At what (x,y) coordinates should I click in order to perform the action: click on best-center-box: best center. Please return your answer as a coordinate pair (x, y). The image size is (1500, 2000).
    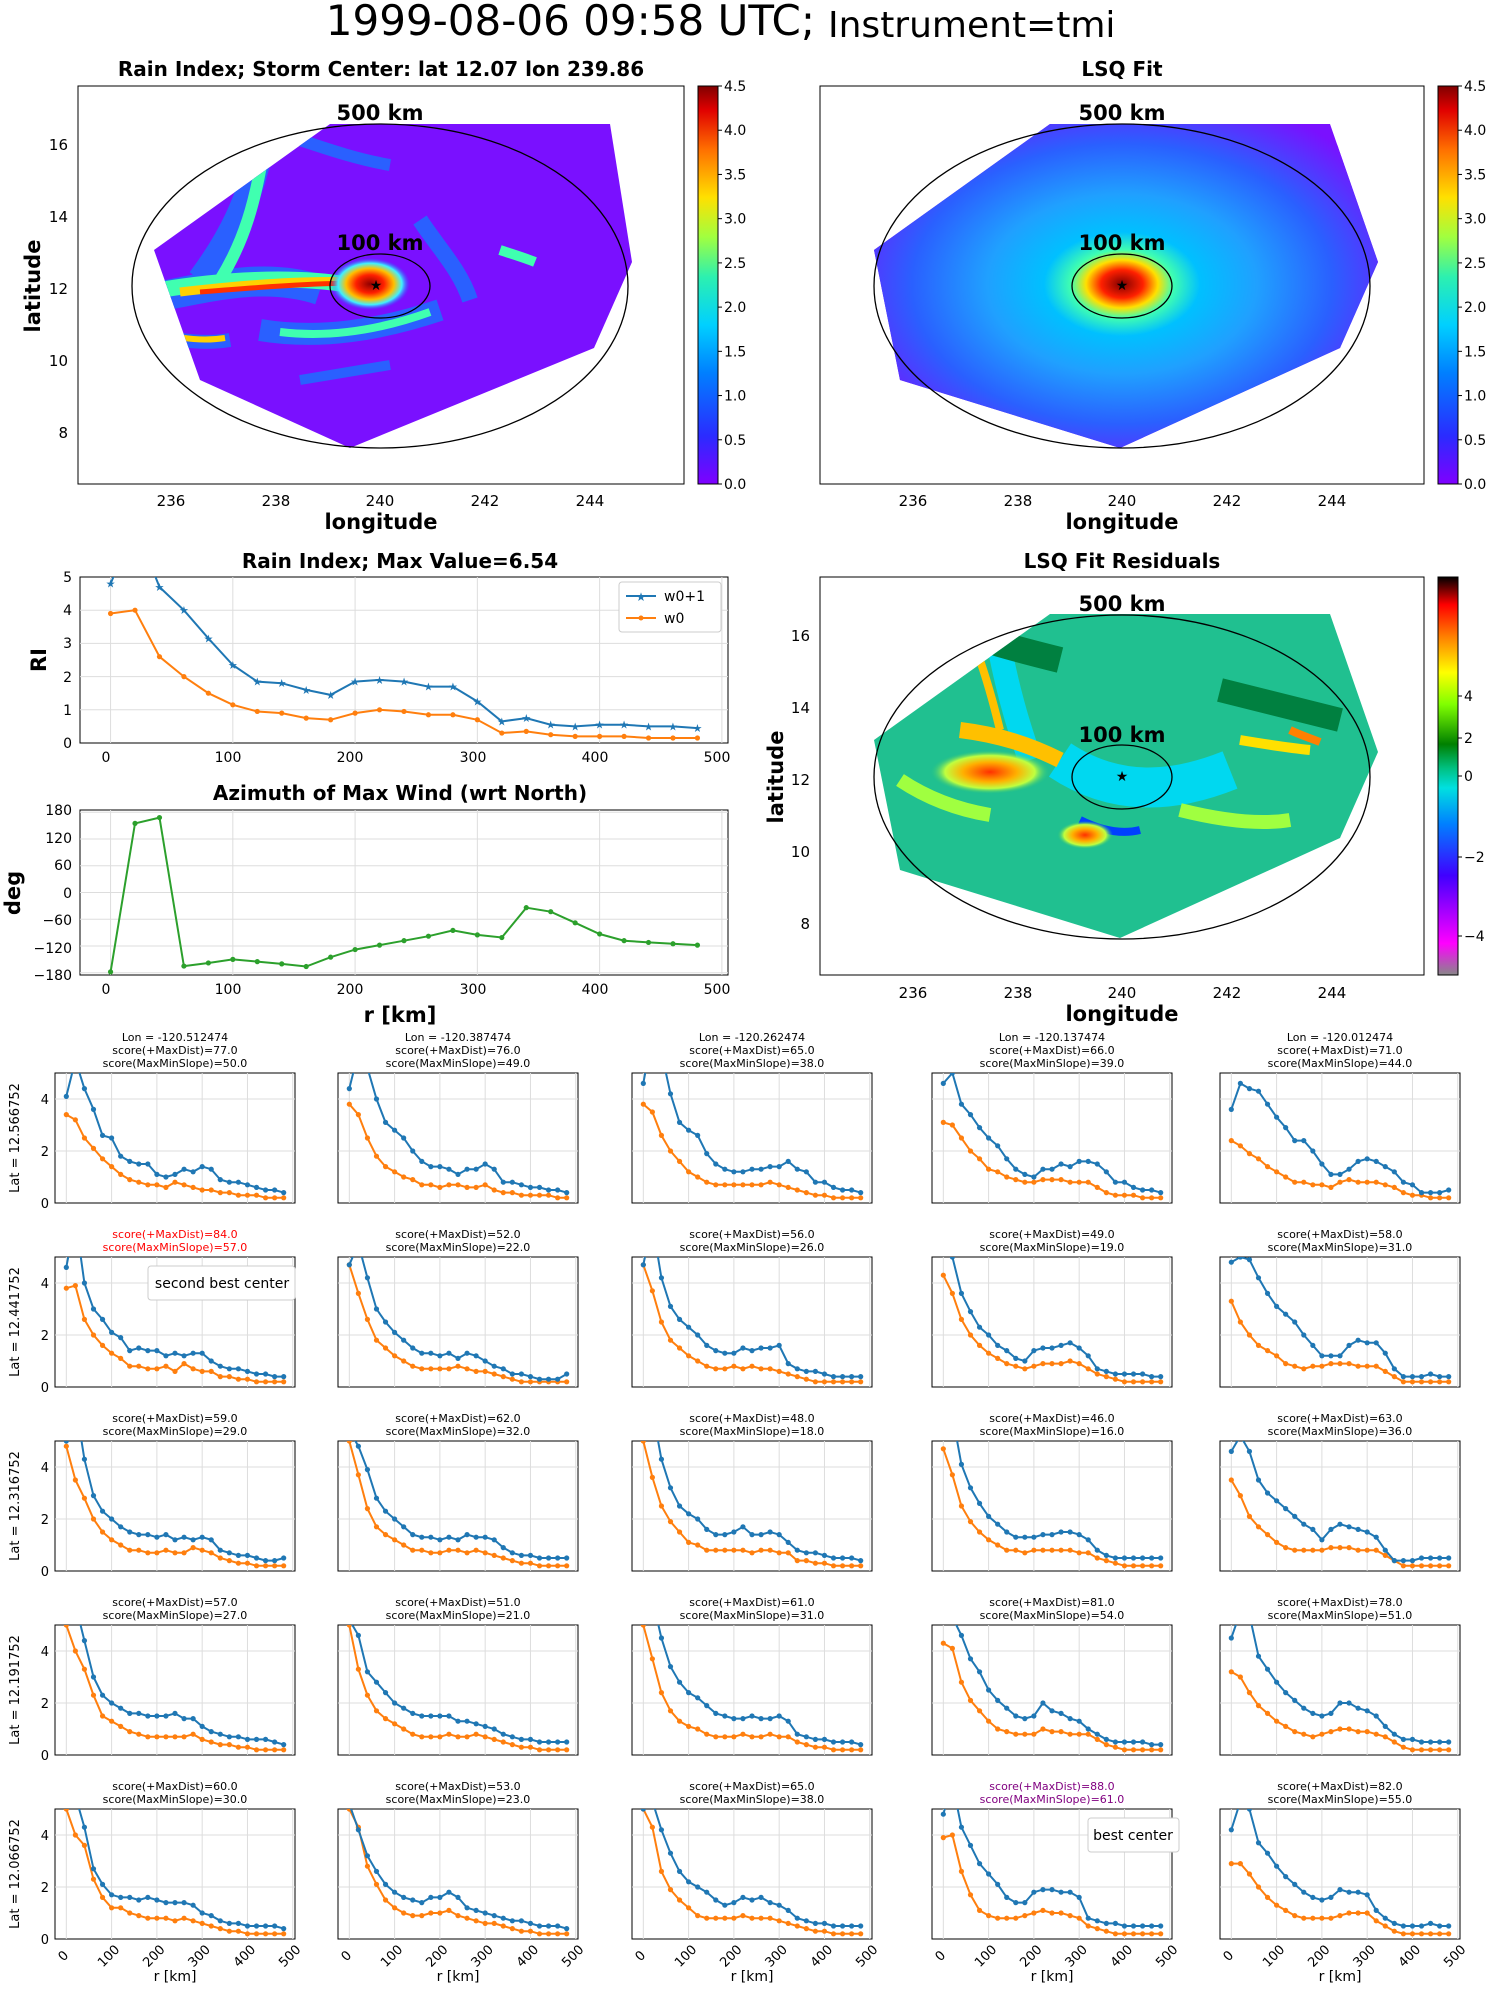
    Looking at the image, I should click on (1133, 1835).